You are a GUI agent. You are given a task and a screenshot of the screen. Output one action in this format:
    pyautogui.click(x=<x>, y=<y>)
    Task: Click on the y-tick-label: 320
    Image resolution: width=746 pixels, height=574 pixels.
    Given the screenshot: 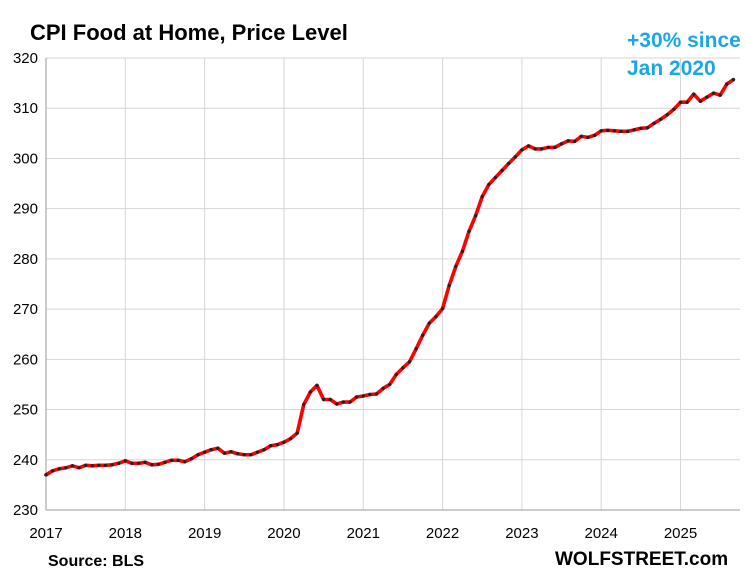 What is the action you would take?
    pyautogui.click(x=25, y=58)
    